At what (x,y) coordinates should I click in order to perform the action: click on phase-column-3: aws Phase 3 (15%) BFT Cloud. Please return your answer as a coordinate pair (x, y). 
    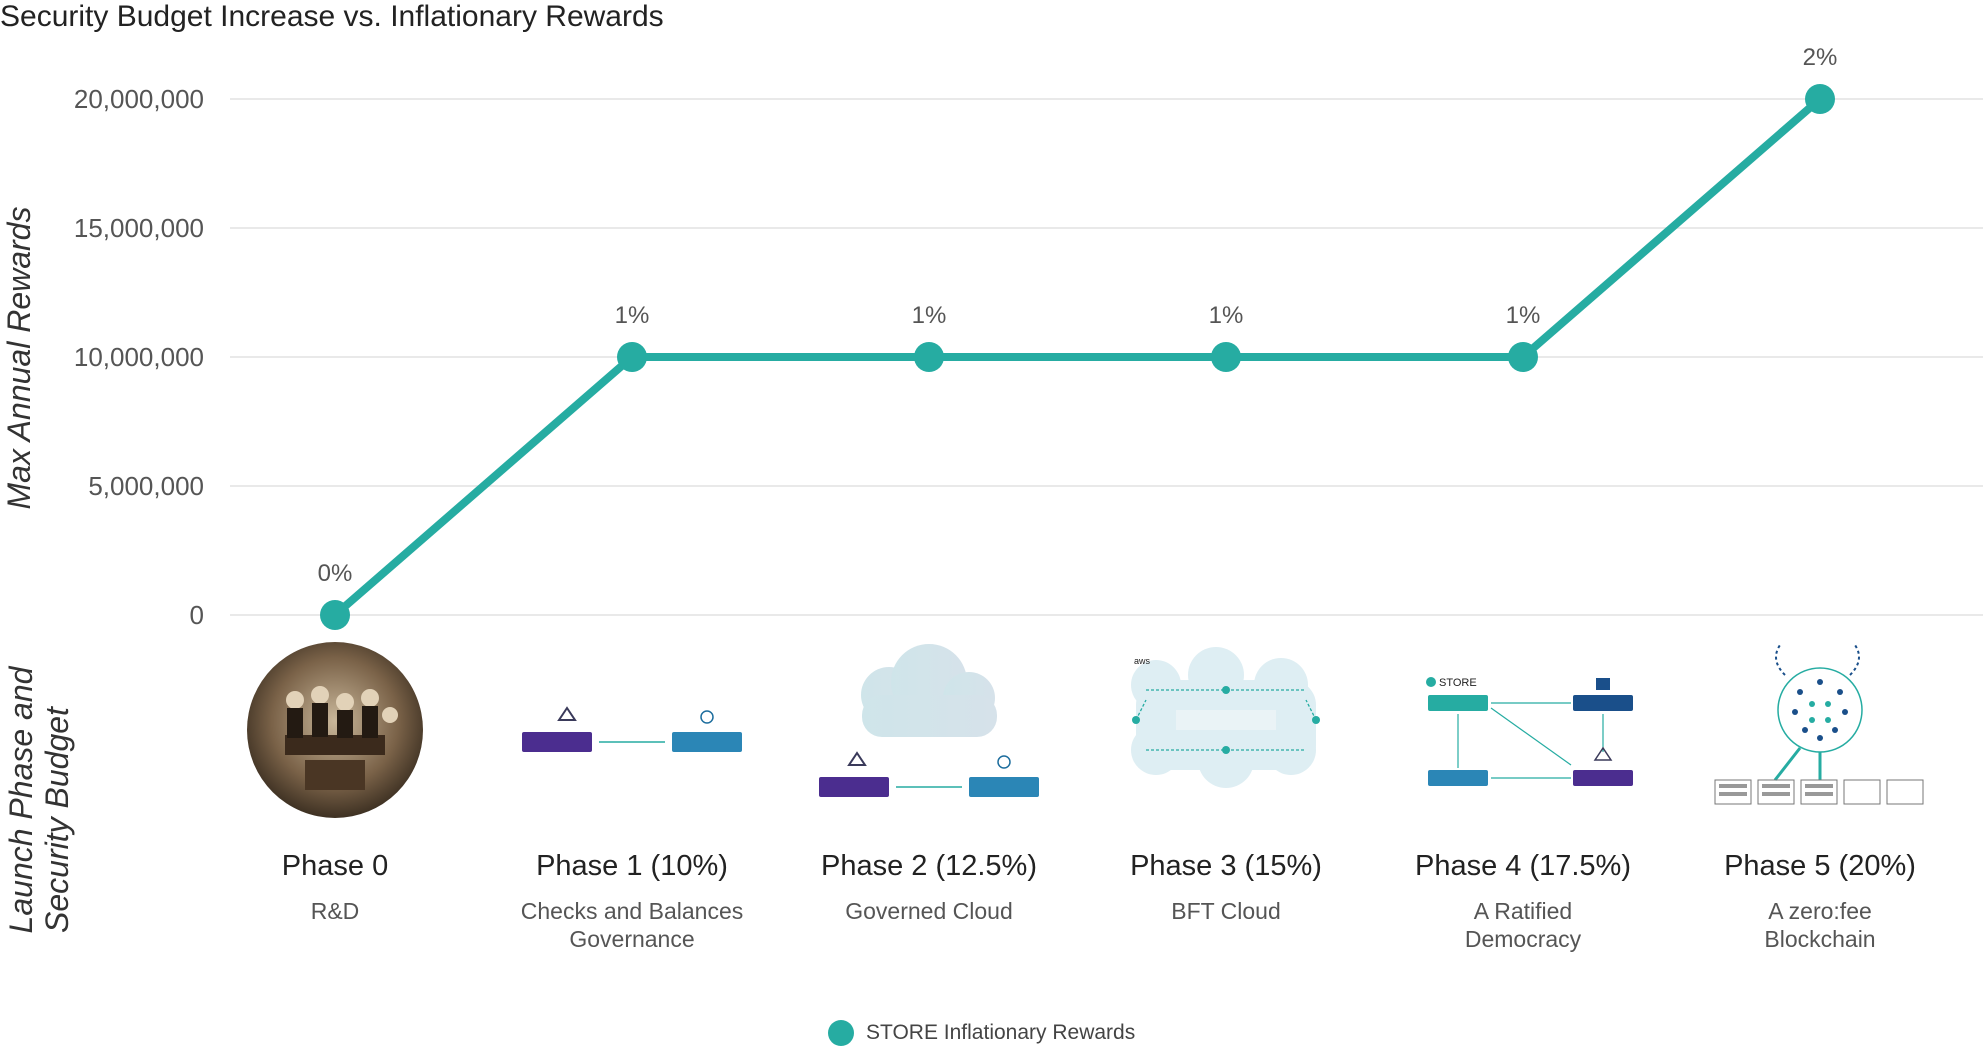
    Looking at the image, I should click on (1226, 782).